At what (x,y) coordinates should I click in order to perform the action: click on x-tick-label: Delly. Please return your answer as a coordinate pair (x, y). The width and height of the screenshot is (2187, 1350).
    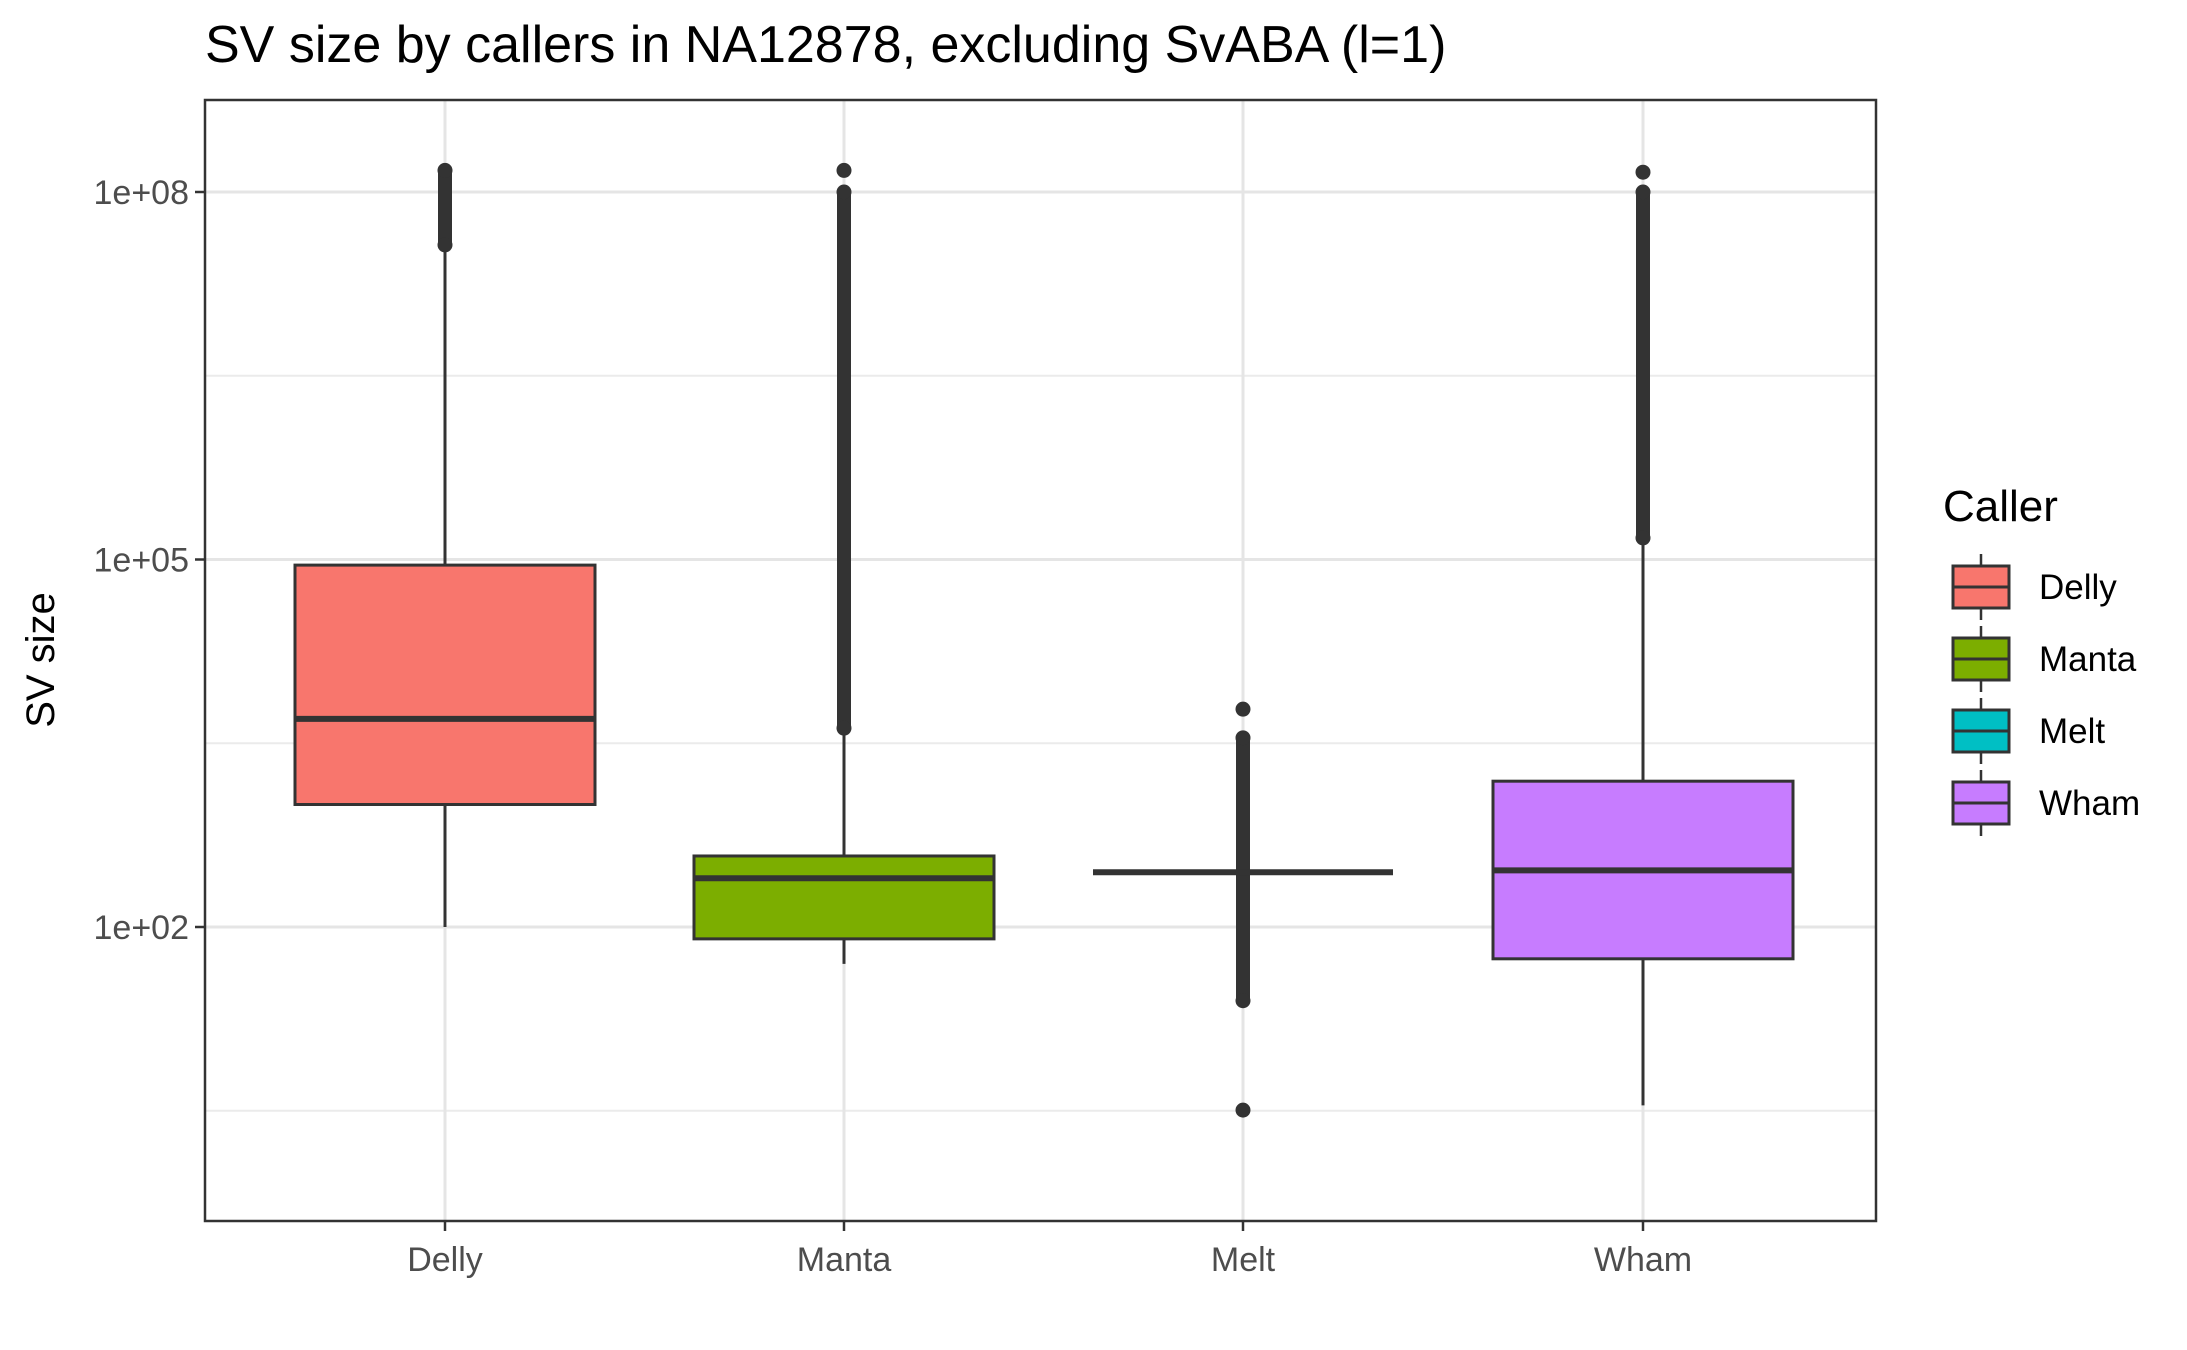
    Looking at the image, I should click on (445, 1260).